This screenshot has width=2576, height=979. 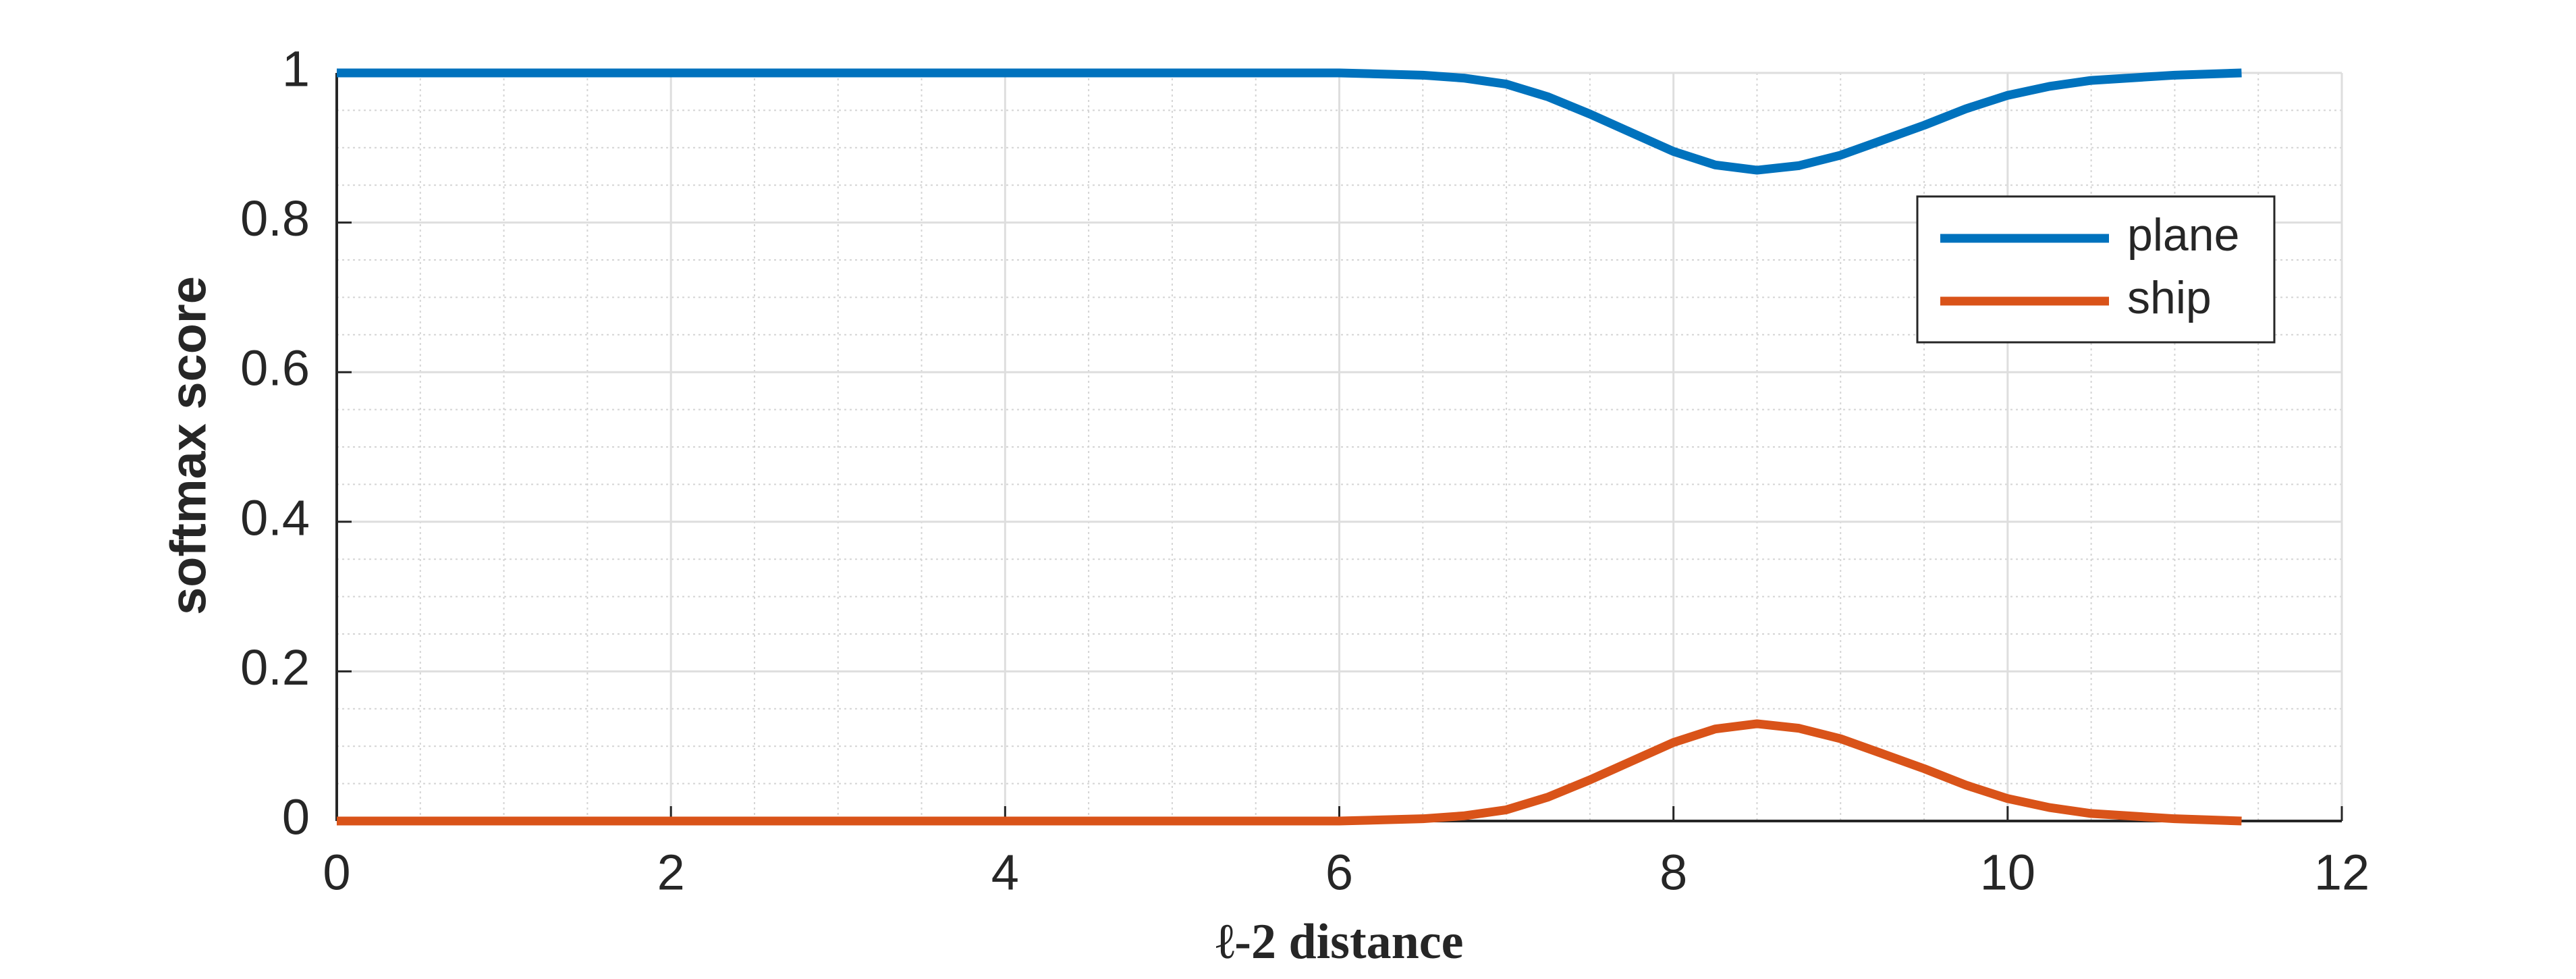 I want to click on y-tick-label: 0.2, so click(x=275, y=667).